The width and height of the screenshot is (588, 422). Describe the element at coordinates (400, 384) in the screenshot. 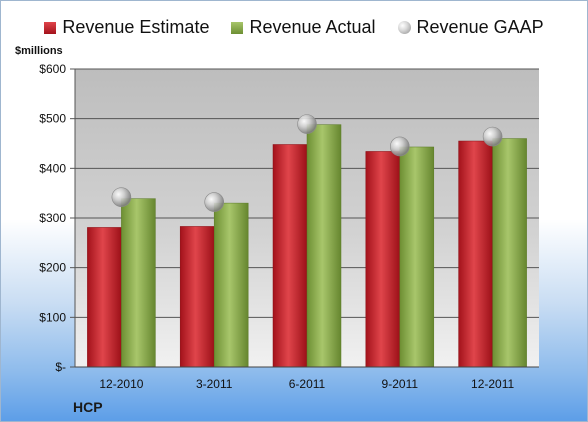

I see `x-tick-label: 9-2011` at that location.